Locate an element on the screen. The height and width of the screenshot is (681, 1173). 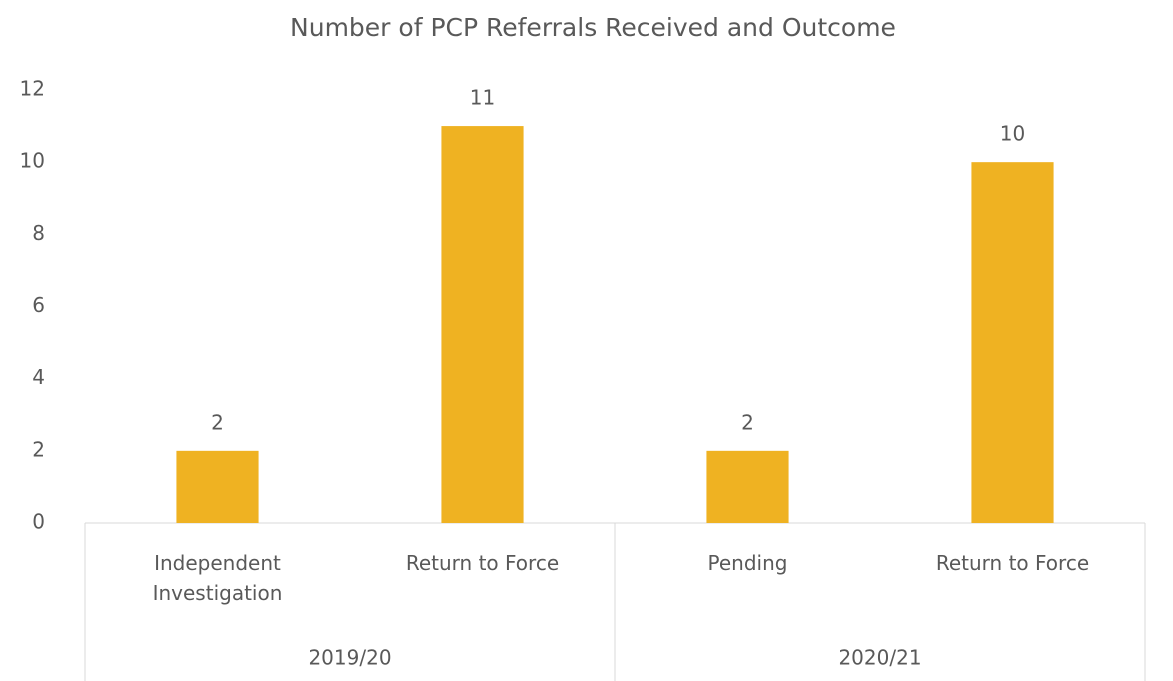
group-label: 2019/20 is located at coordinates (349, 658).